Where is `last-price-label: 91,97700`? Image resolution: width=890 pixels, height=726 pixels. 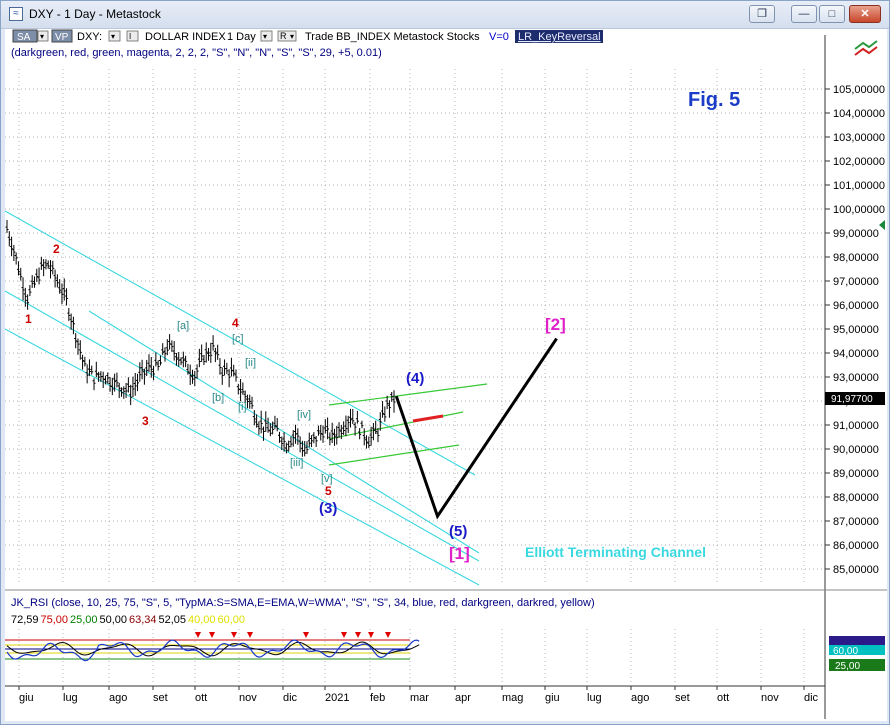
last-price-label: 91,97700 is located at coordinates (852, 399).